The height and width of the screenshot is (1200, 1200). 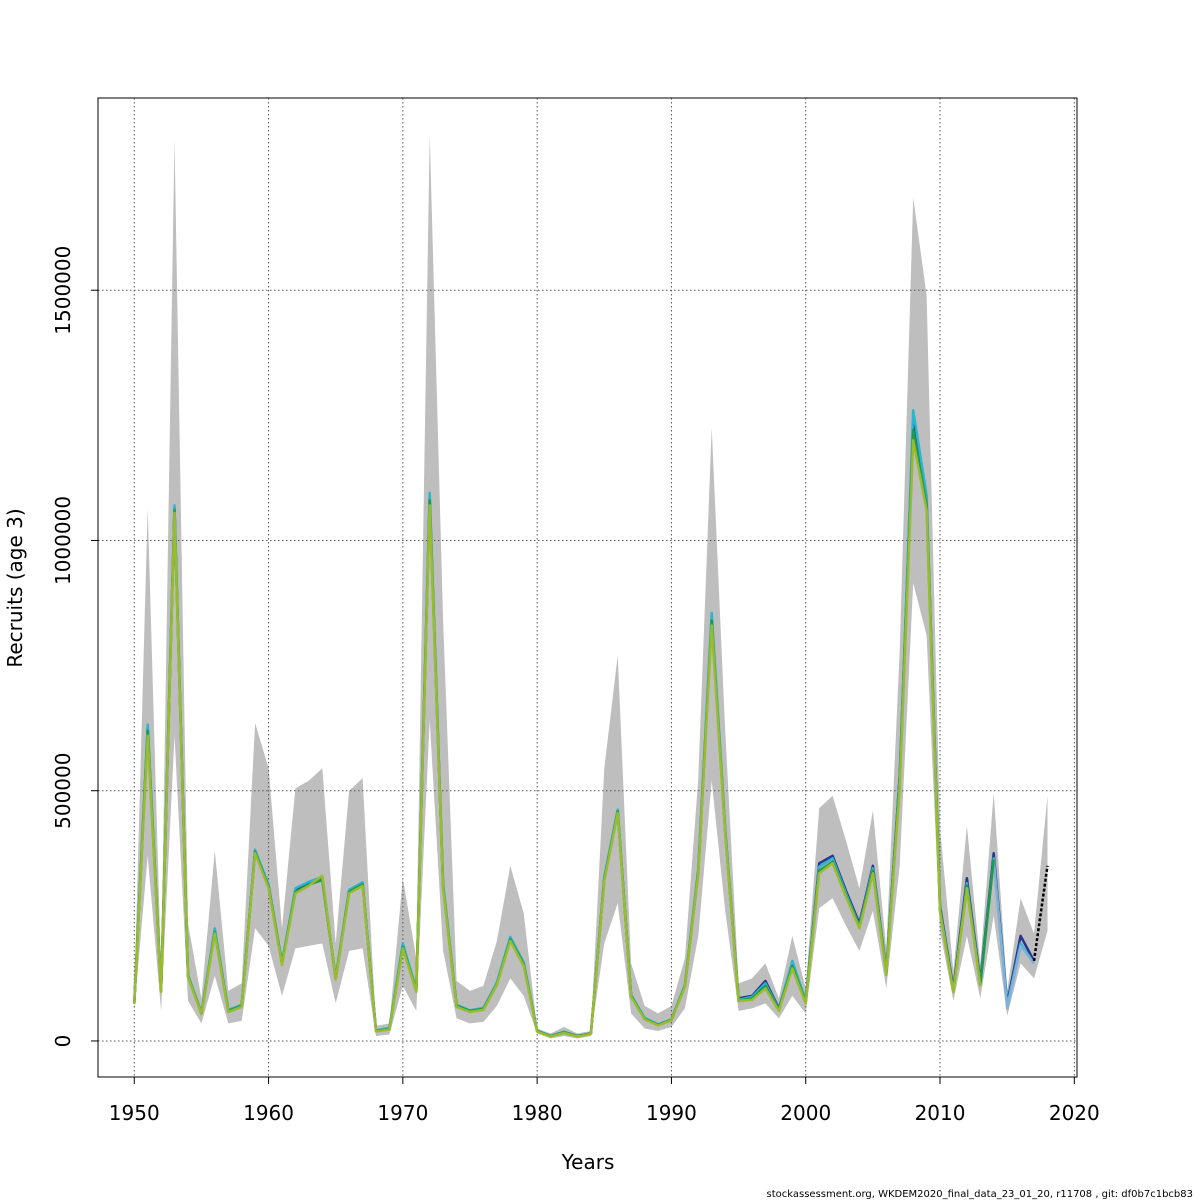 I want to click on x-tick-label: 2020, so click(x=1074, y=1113).